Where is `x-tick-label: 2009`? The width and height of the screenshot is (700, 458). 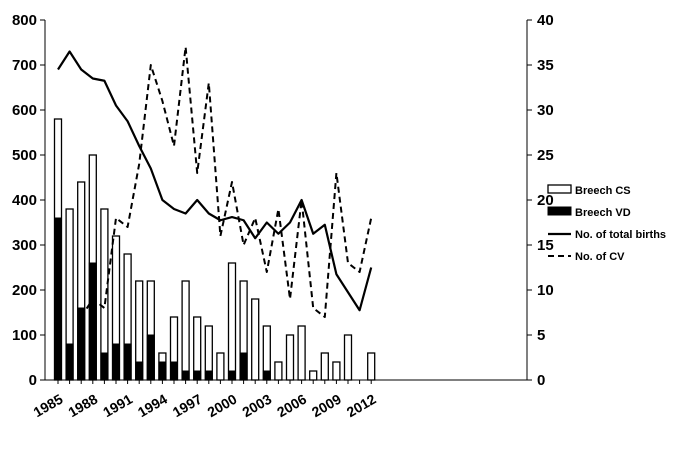
x-tick-label: 2009 is located at coordinates (326, 406).